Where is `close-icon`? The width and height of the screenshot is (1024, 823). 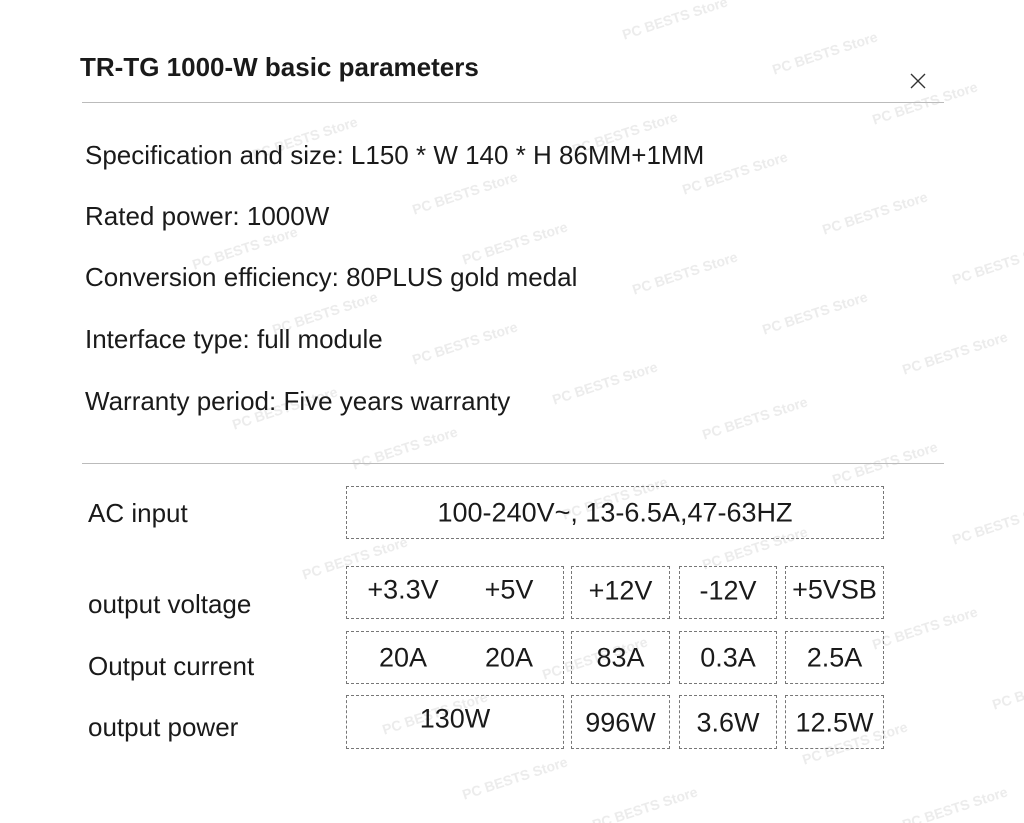
close-icon is located at coordinates (918, 81).